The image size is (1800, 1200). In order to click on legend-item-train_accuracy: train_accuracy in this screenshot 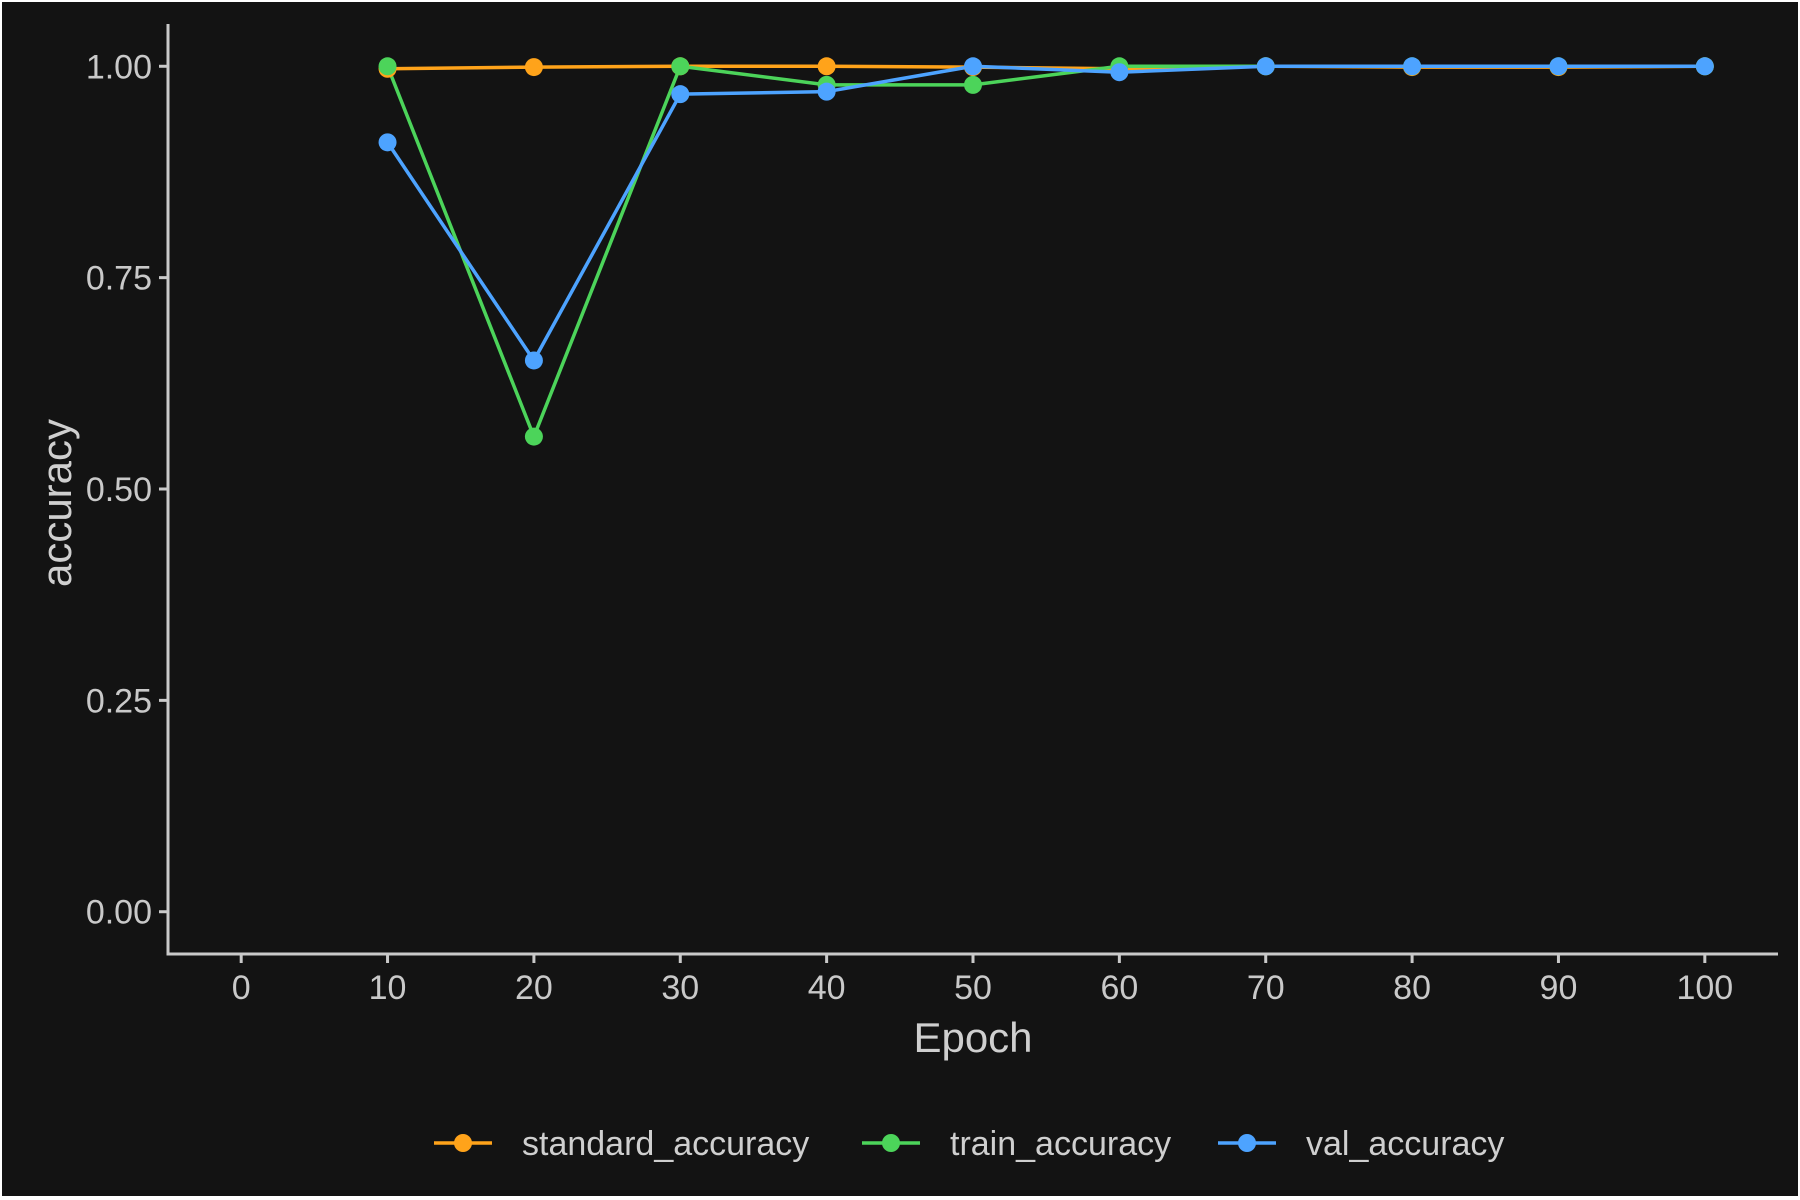, I will do `click(1016, 1144)`.